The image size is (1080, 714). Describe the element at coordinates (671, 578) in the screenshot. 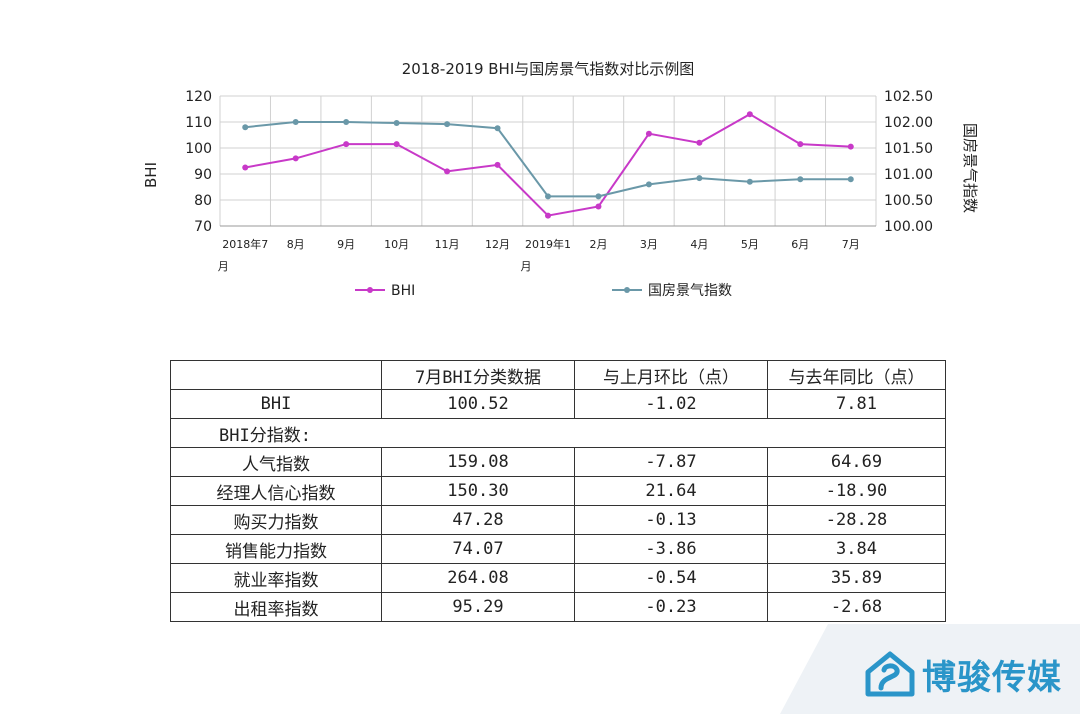

I see `cell: -0.54` at that location.